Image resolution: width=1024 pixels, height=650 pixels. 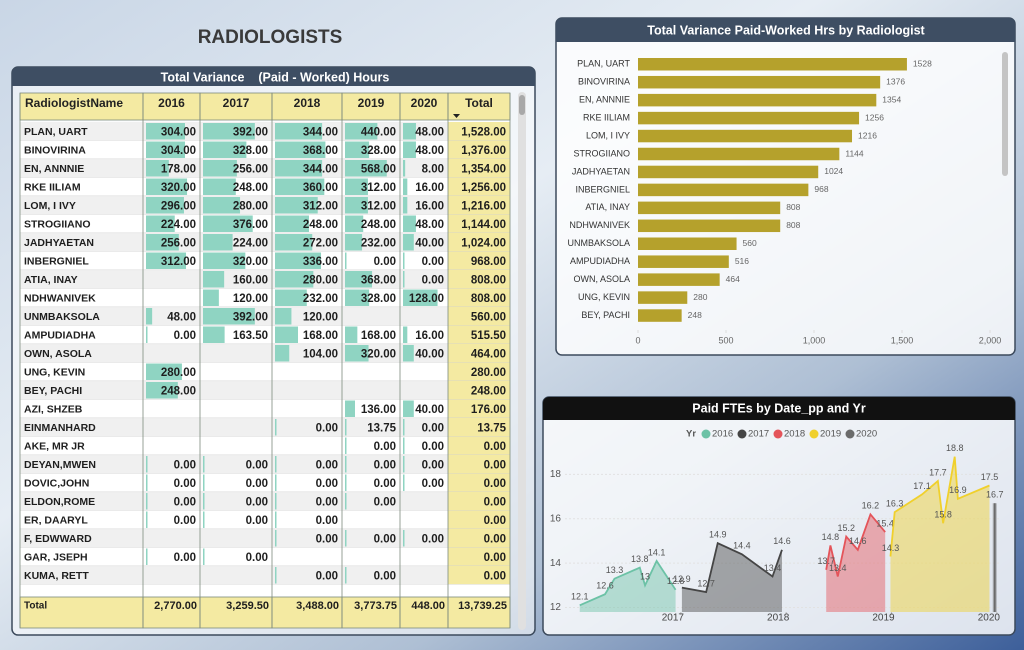 What do you see at coordinates (178, 206) in the screenshot?
I see `cell-value: 296.00` at bounding box center [178, 206].